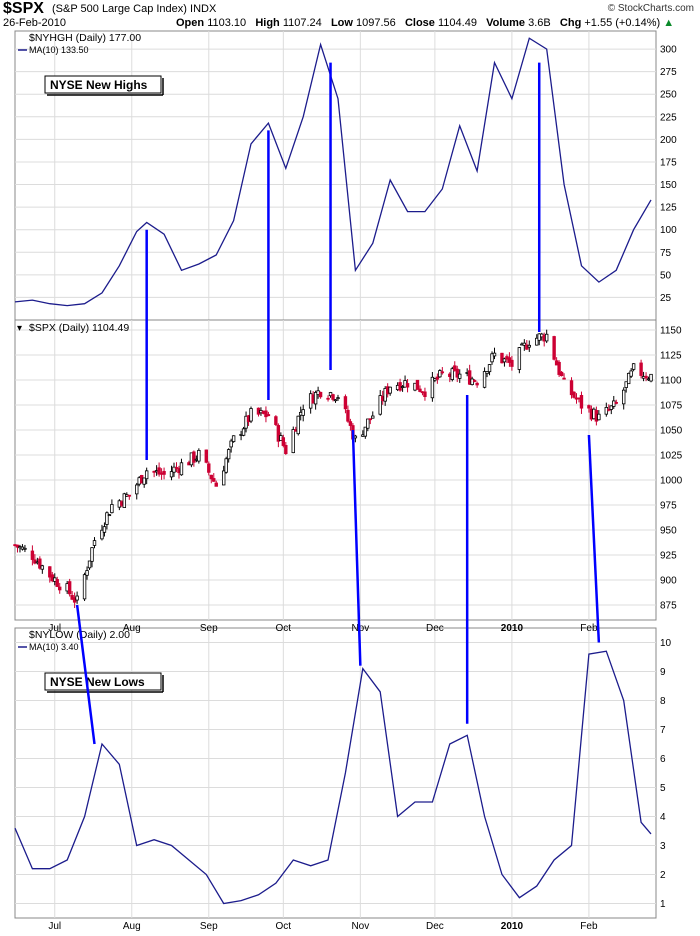 The width and height of the screenshot is (700, 936). What do you see at coordinates (668, 185) in the screenshot?
I see `y-tick-label: 150` at bounding box center [668, 185].